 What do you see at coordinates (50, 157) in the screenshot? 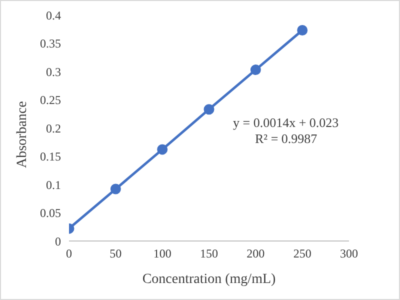
I see `y-tick-label: 0.15` at bounding box center [50, 157].